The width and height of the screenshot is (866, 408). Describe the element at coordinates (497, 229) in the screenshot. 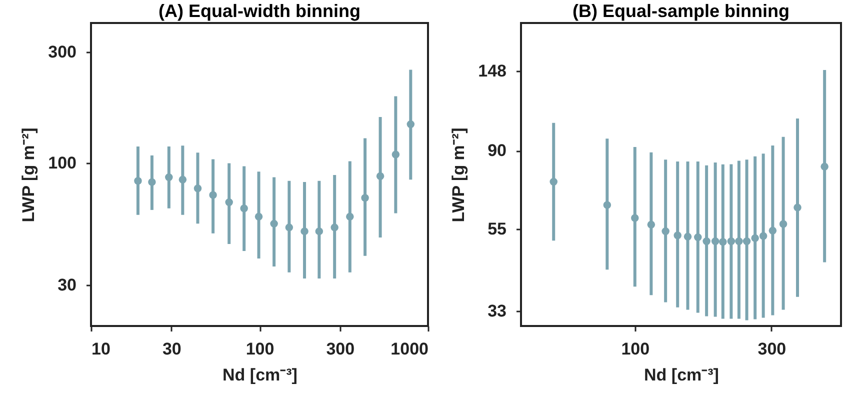

I see `y-tick-label: 55` at that location.